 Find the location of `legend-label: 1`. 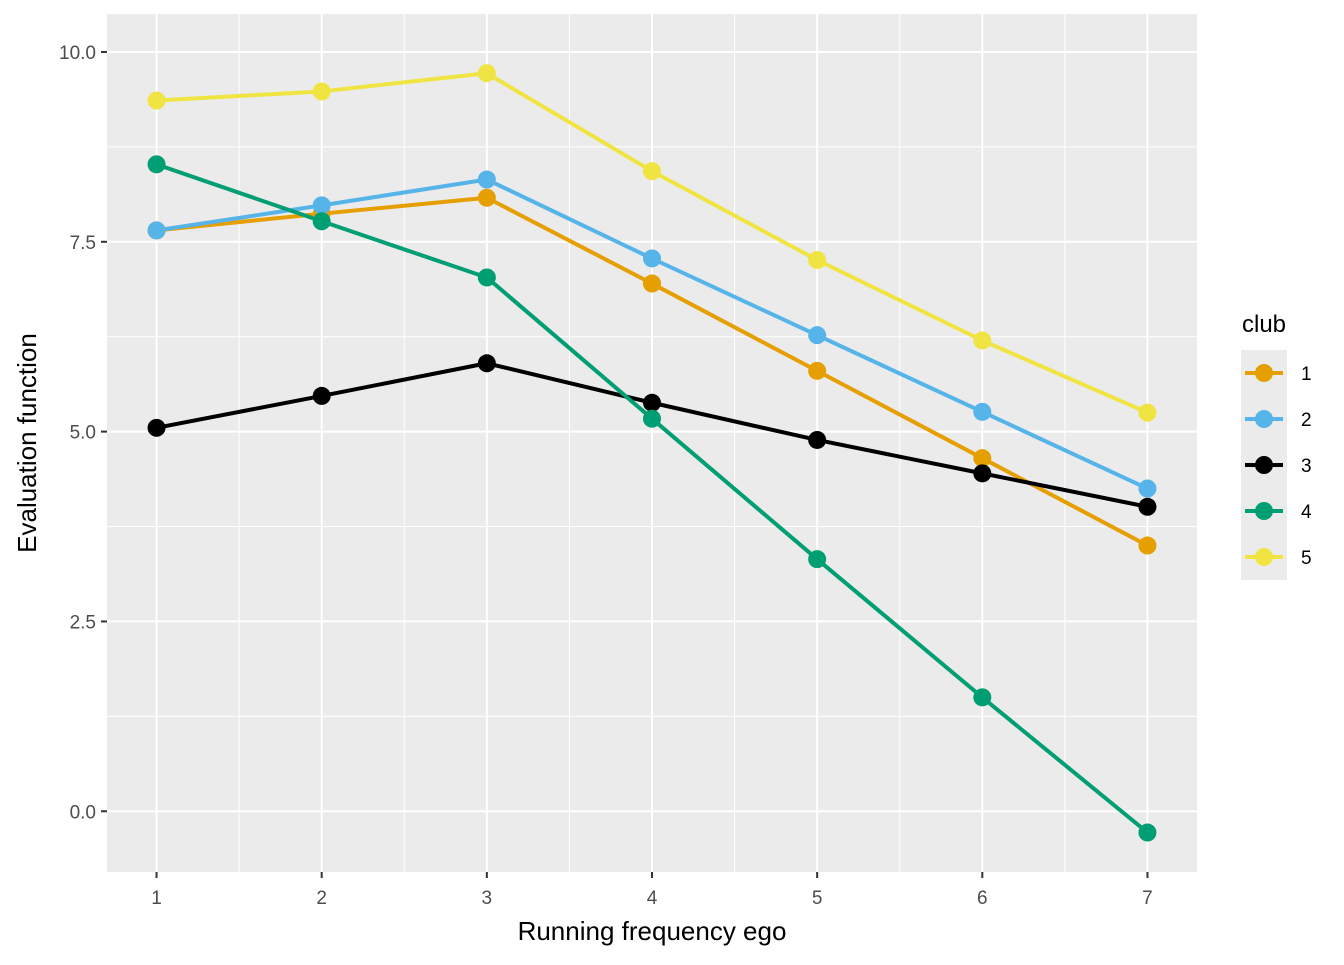

legend-label: 1 is located at coordinates (1306, 374).